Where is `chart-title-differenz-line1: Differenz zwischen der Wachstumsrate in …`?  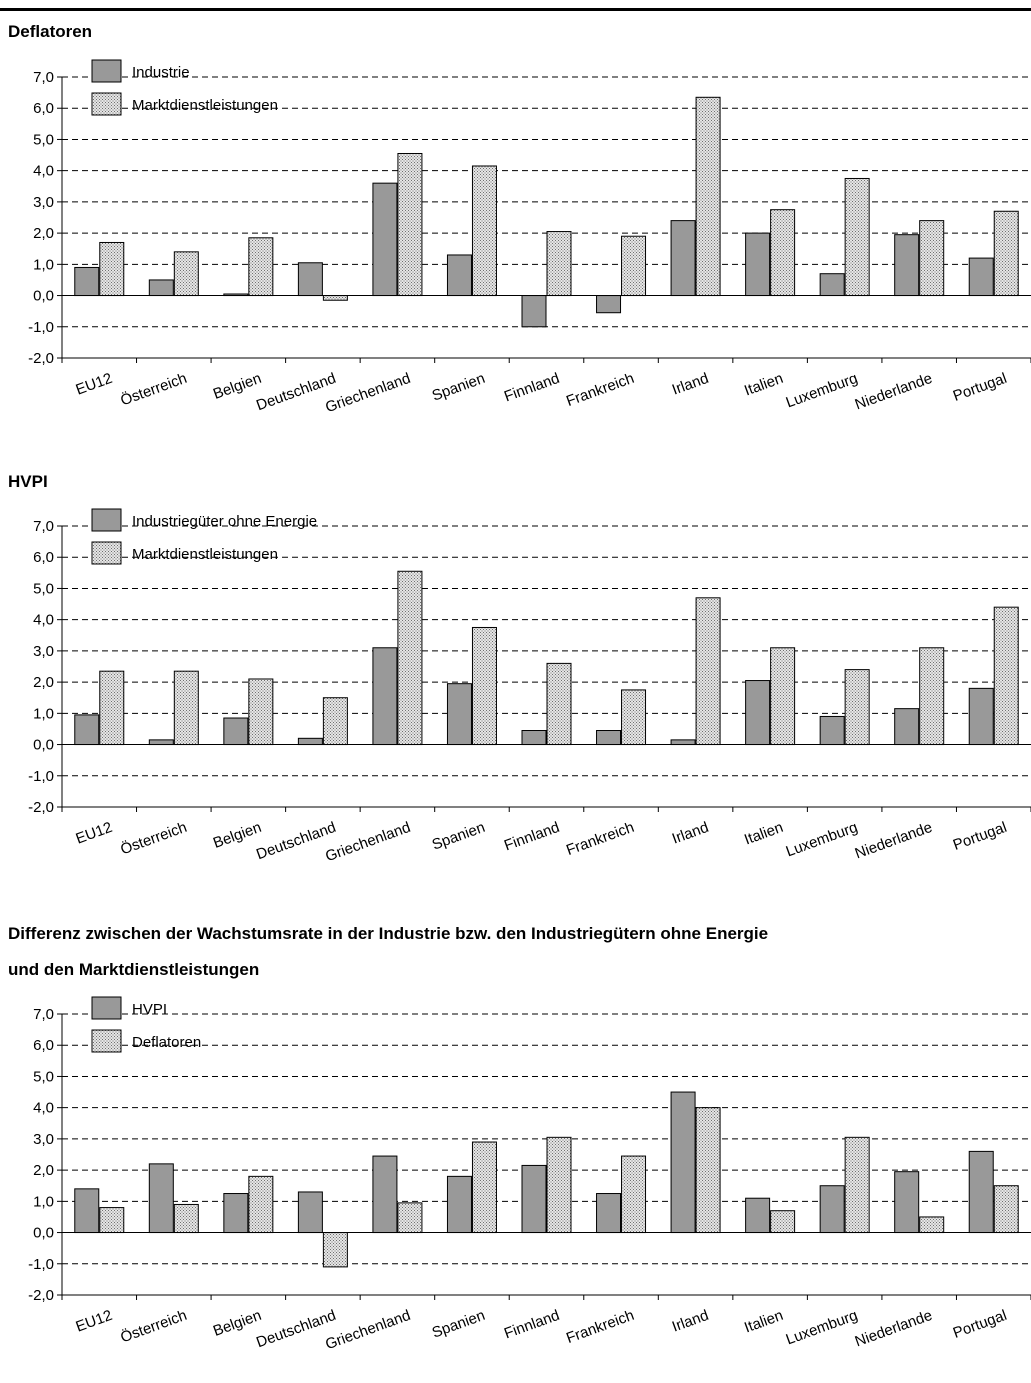 chart-title-differenz-line1: Differenz zwischen der Wachstumsrate in … is located at coordinates (388, 933).